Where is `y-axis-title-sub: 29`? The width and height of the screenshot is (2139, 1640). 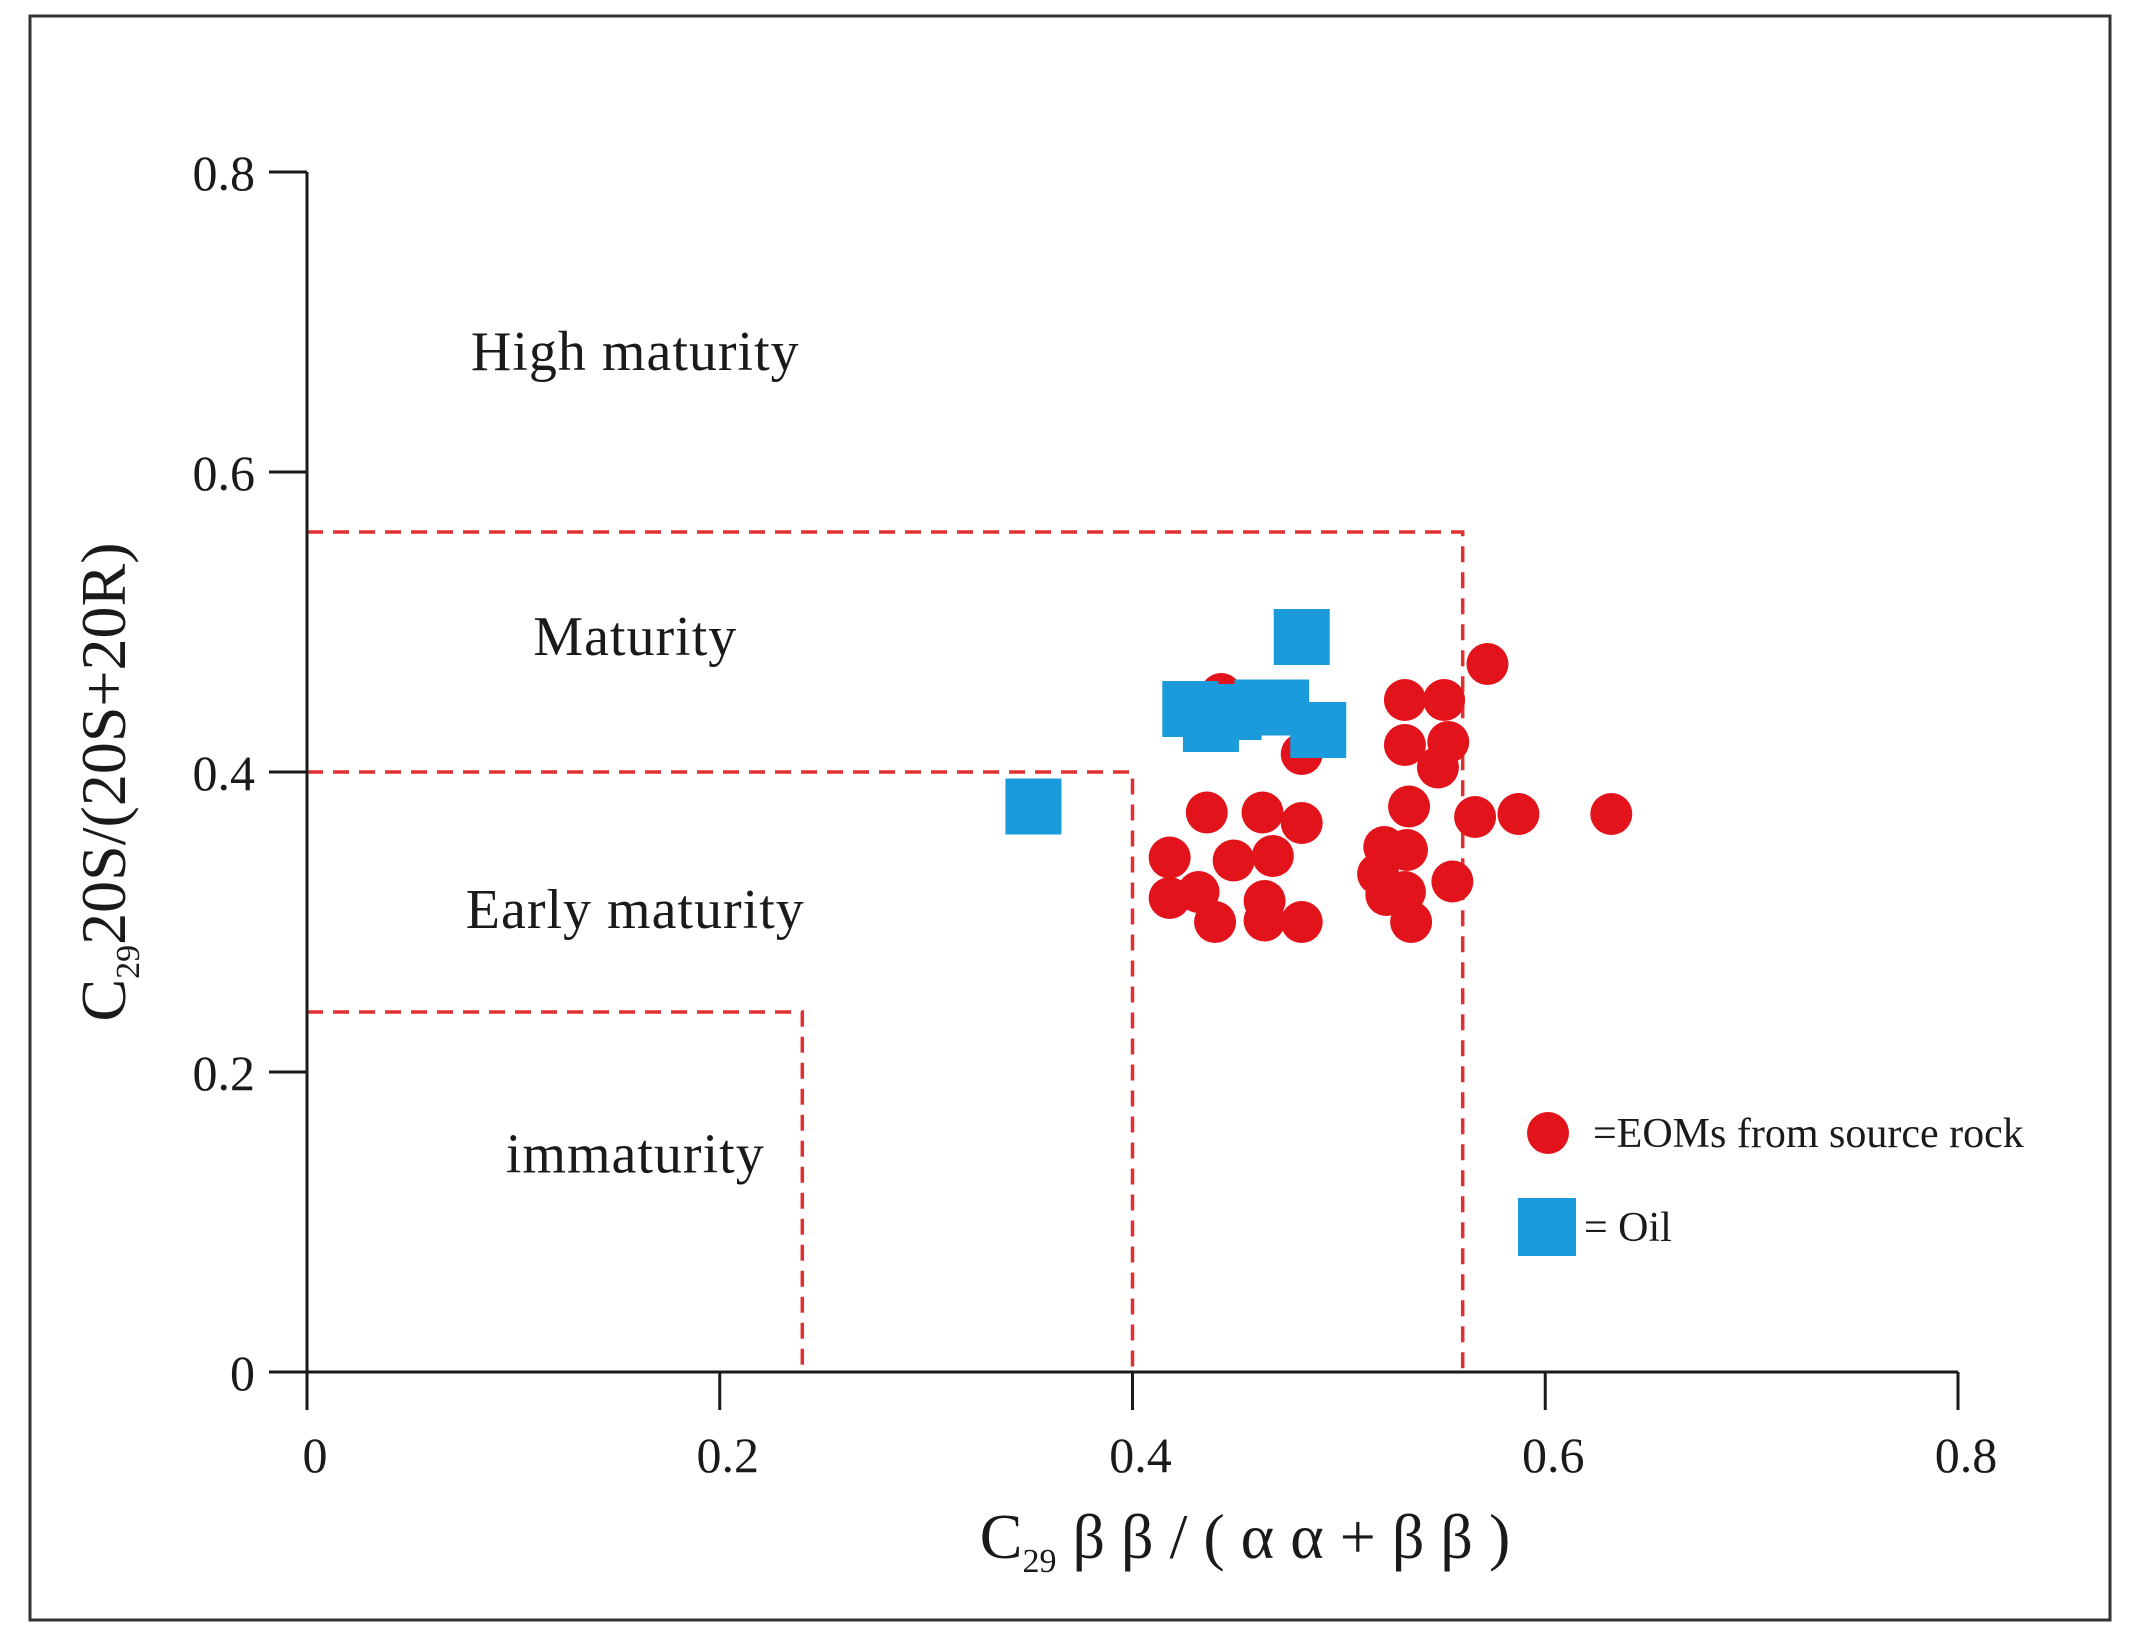 y-axis-title-sub: 29 is located at coordinates (128, 962).